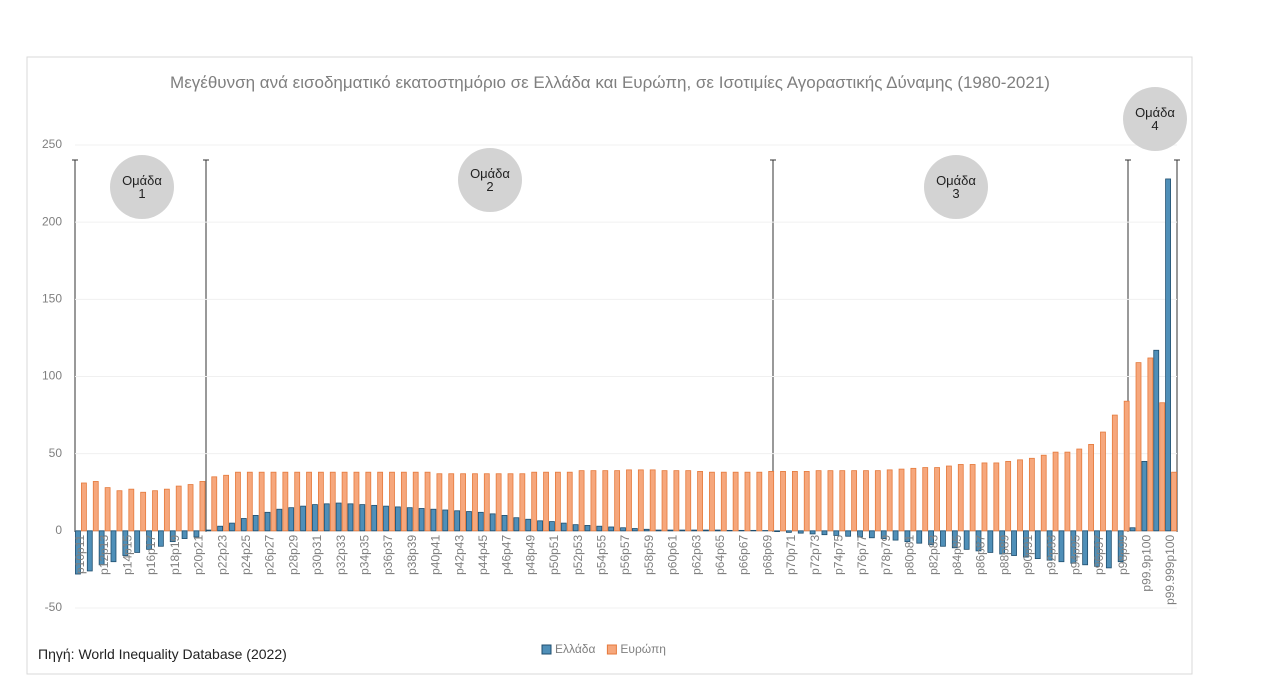 The width and height of the screenshot is (1268, 675). Describe the element at coordinates (412, 555) in the screenshot. I see `x-tick-label: p38p39` at that location.